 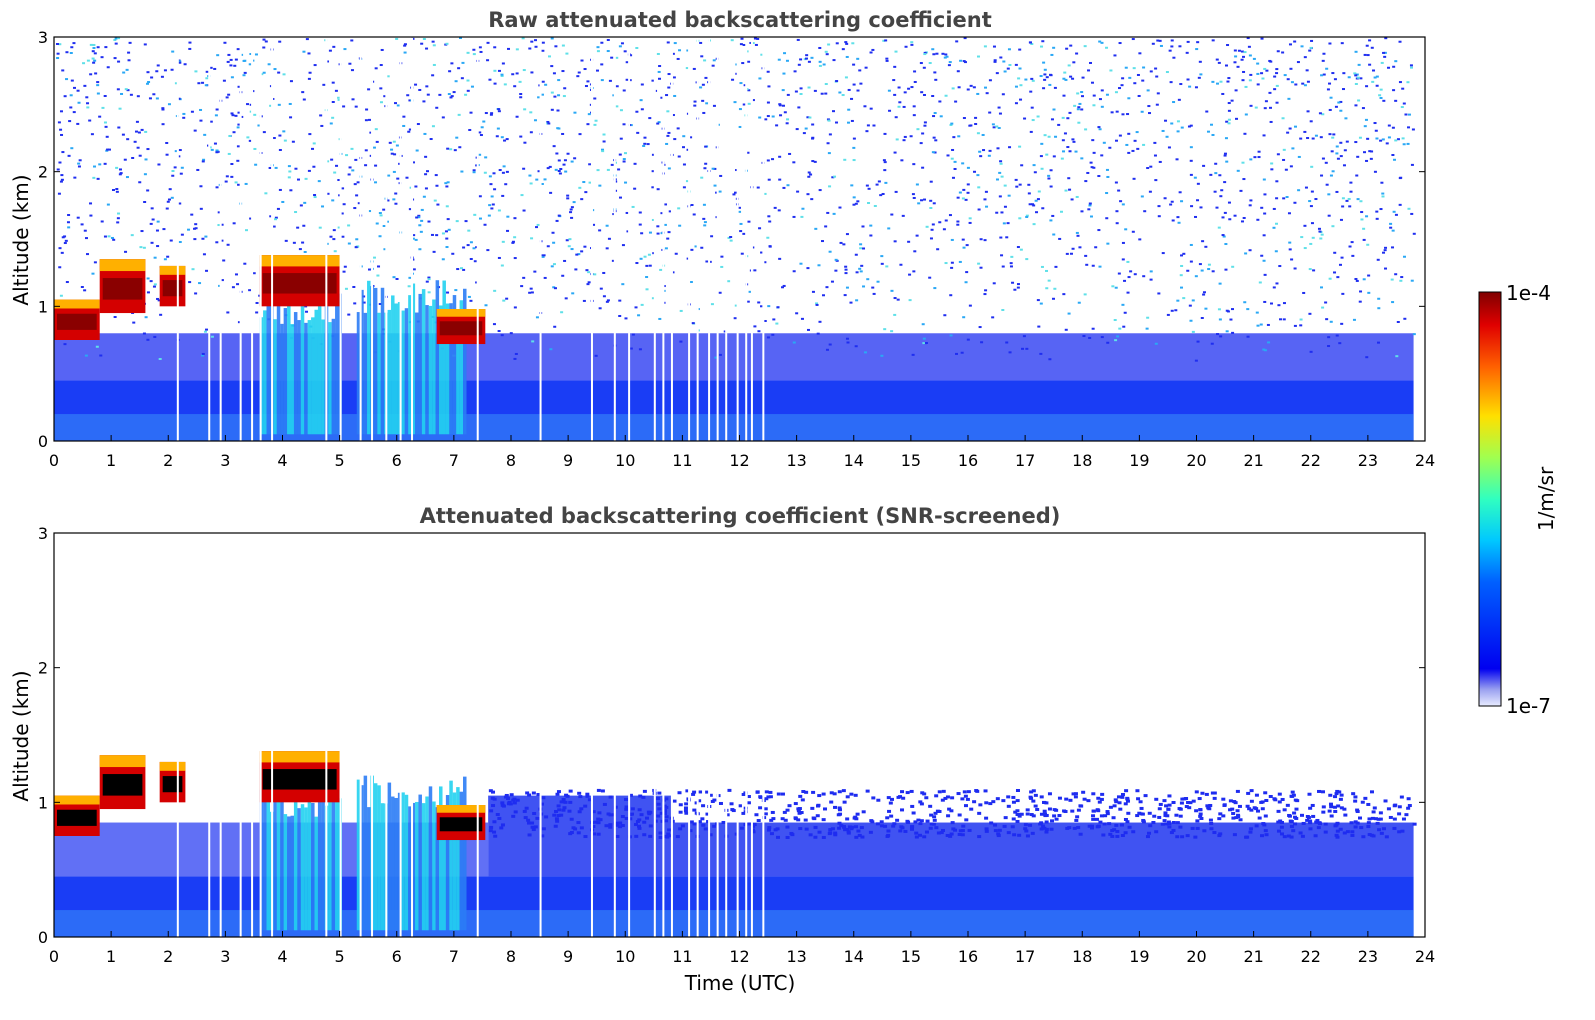 What do you see at coordinates (172, 286) in the screenshot?
I see `cloud-layer` at bounding box center [172, 286].